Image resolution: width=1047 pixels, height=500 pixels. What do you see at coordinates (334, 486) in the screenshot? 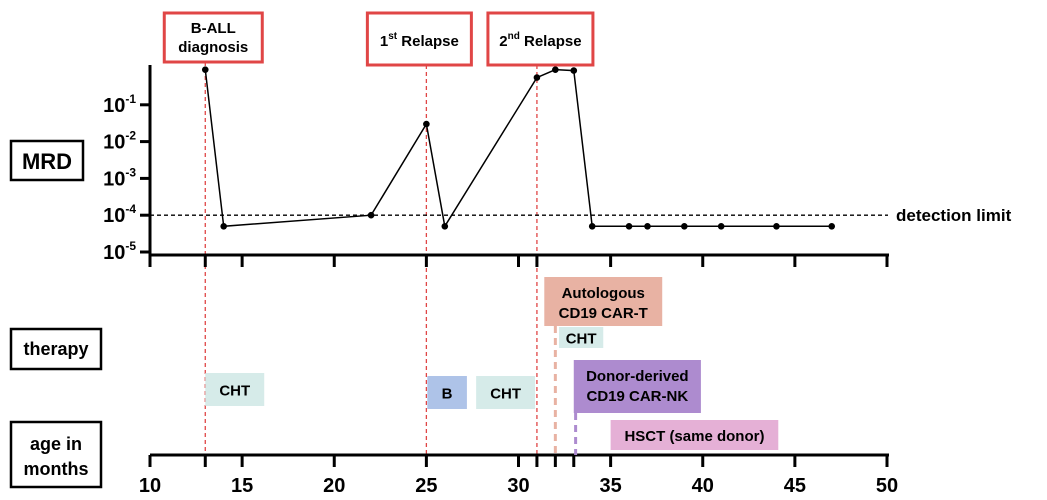
I see `x-tick-label: 20` at bounding box center [334, 486].